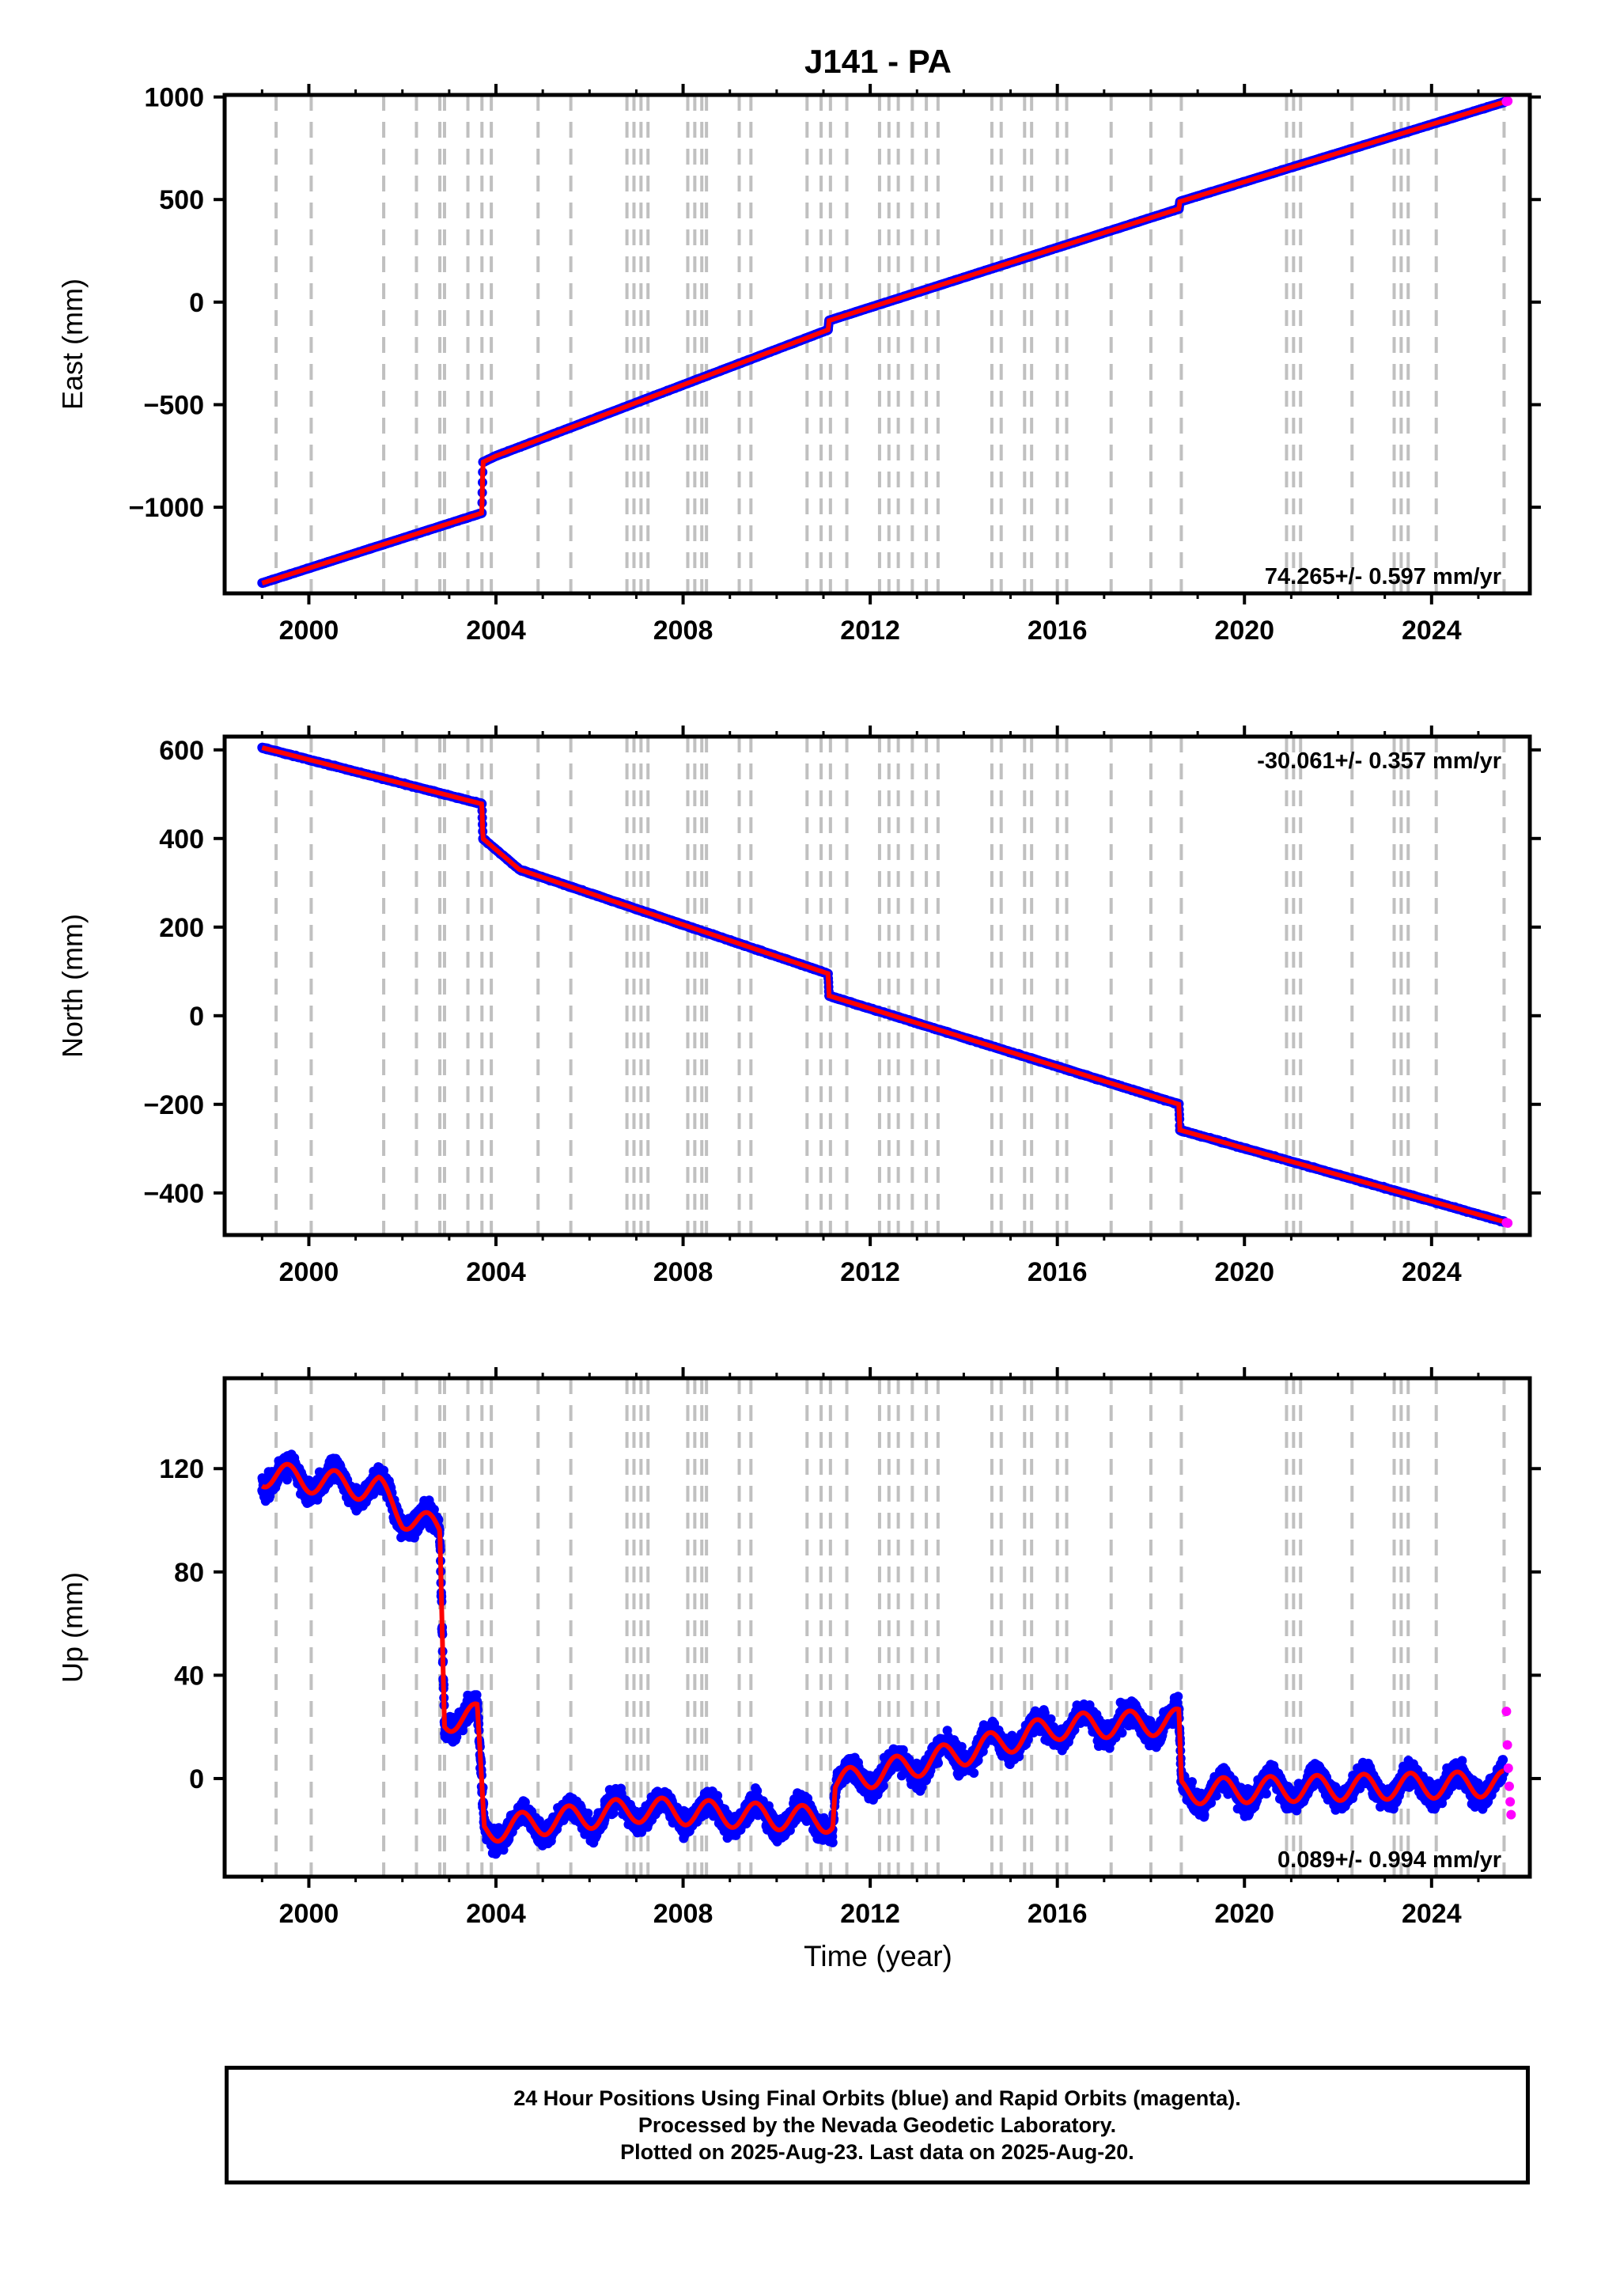 The width and height of the screenshot is (1601, 2296). What do you see at coordinates (870, 631) in the screenshot?
I see `east-xtick-label-2012: 2012` at bounding box center [870, 631].